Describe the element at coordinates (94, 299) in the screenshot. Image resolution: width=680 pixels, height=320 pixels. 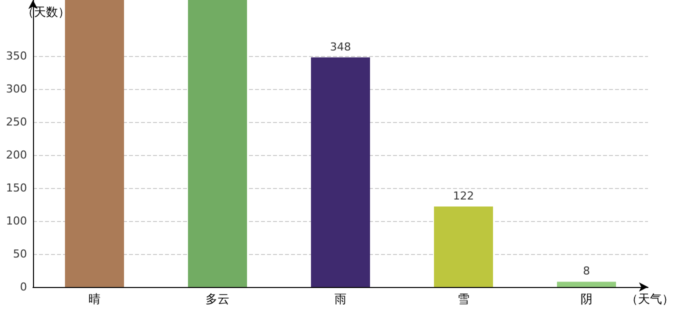
I see `x-tick-label: 晴` at that location.